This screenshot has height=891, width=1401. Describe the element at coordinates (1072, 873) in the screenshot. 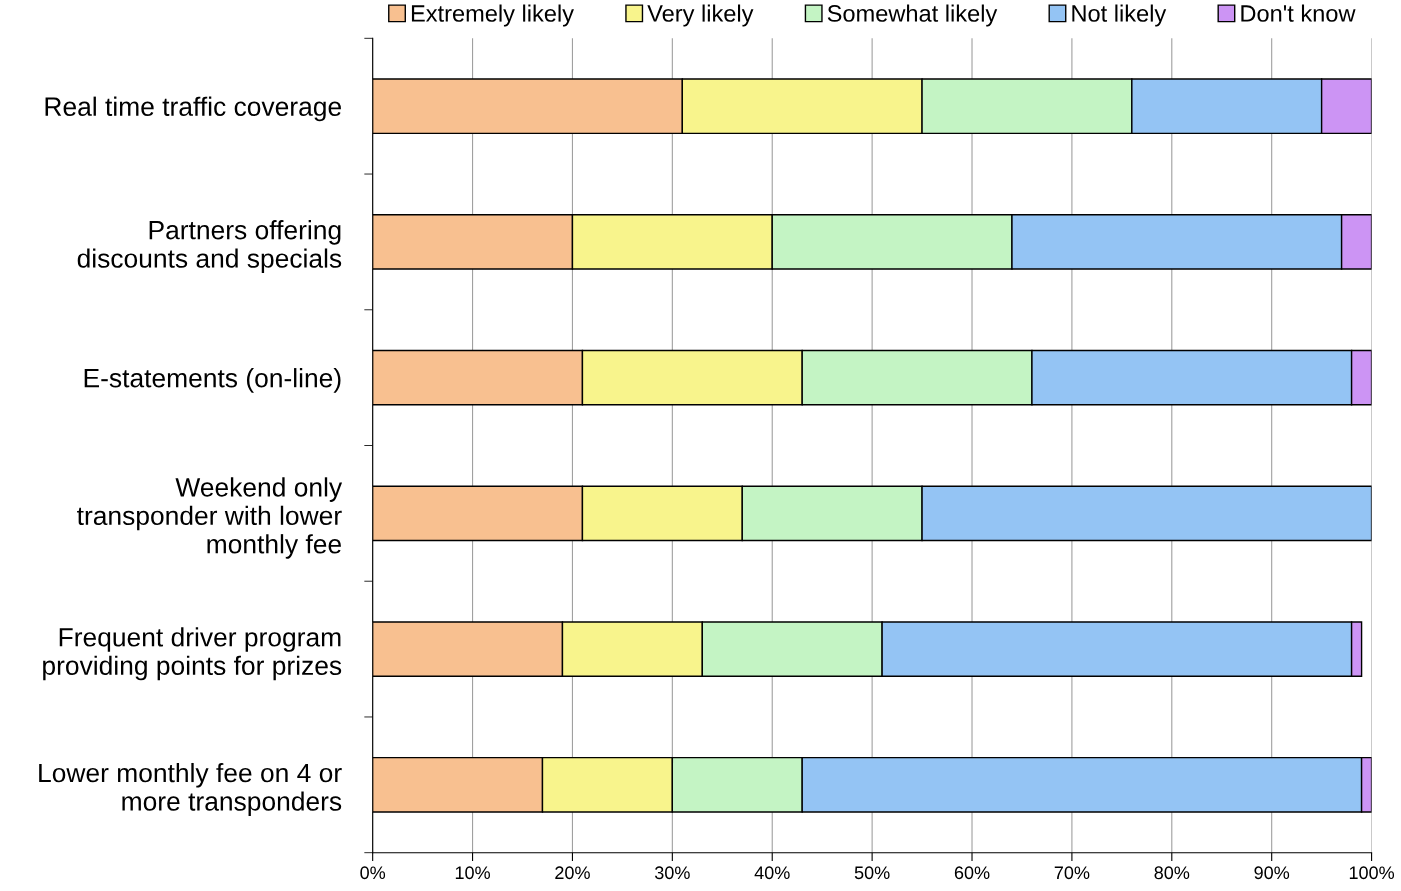

I see `x-tick-label: 70%` at that location.